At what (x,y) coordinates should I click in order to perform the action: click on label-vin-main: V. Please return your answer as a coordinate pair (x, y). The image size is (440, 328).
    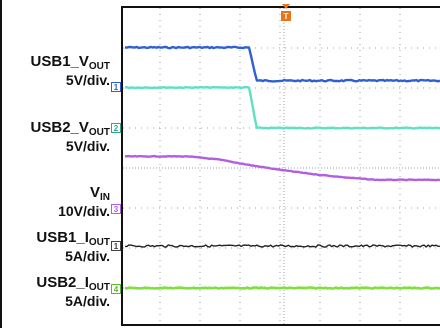
    Looking at the image, I should click on (94, 192).